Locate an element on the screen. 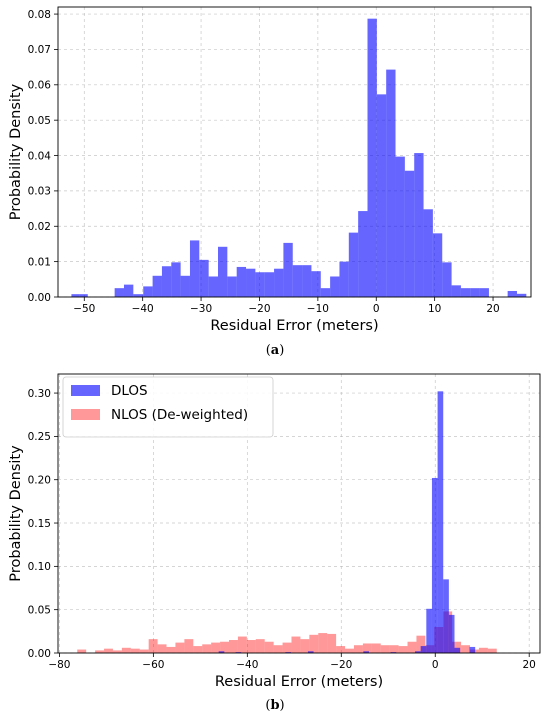 The width and height of the screenshot is (550, 717). y-tick-label: 0.05 is located at coordinates (39, 610).